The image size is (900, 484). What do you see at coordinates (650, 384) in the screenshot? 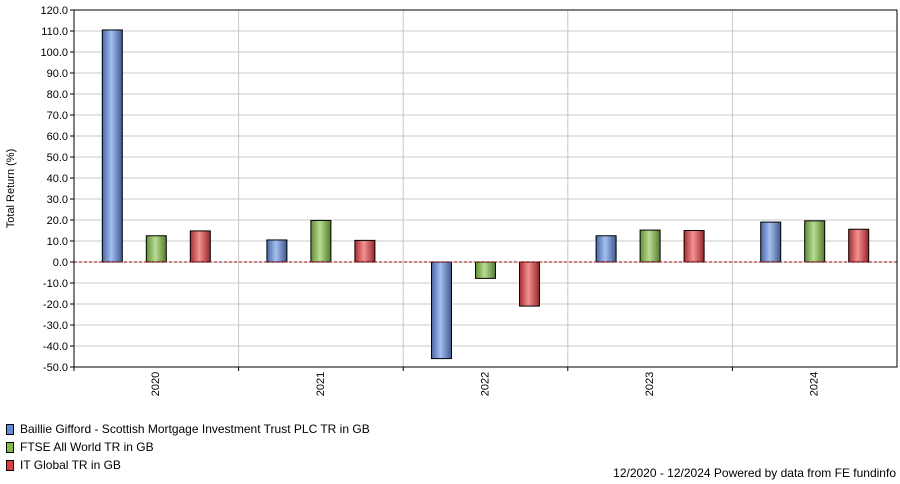
I see `x-tick-label: 2023` at bounding box center [650, 384].